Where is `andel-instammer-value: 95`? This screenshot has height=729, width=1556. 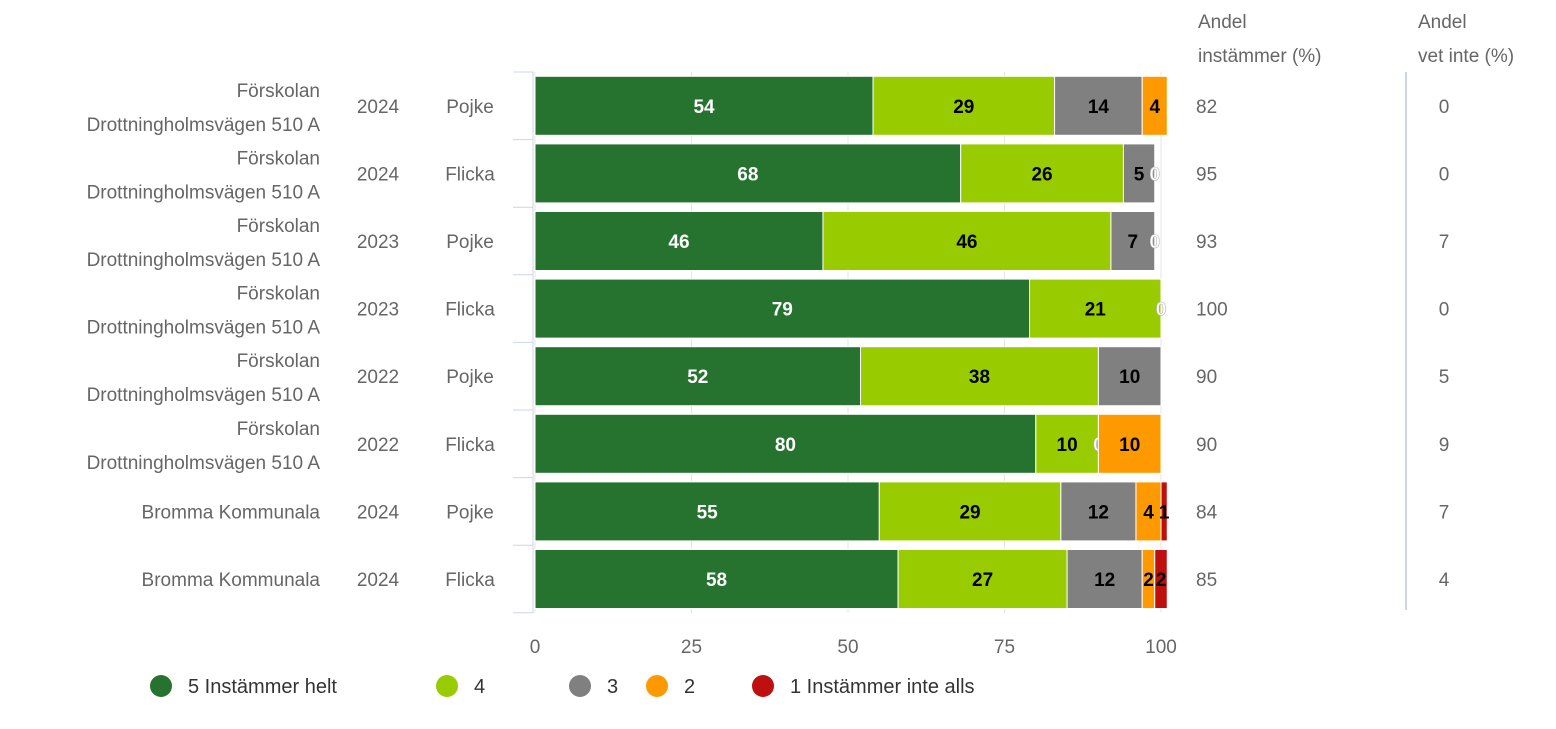 andel-instammer-value: 95 is located at coordinates (1206, 174).